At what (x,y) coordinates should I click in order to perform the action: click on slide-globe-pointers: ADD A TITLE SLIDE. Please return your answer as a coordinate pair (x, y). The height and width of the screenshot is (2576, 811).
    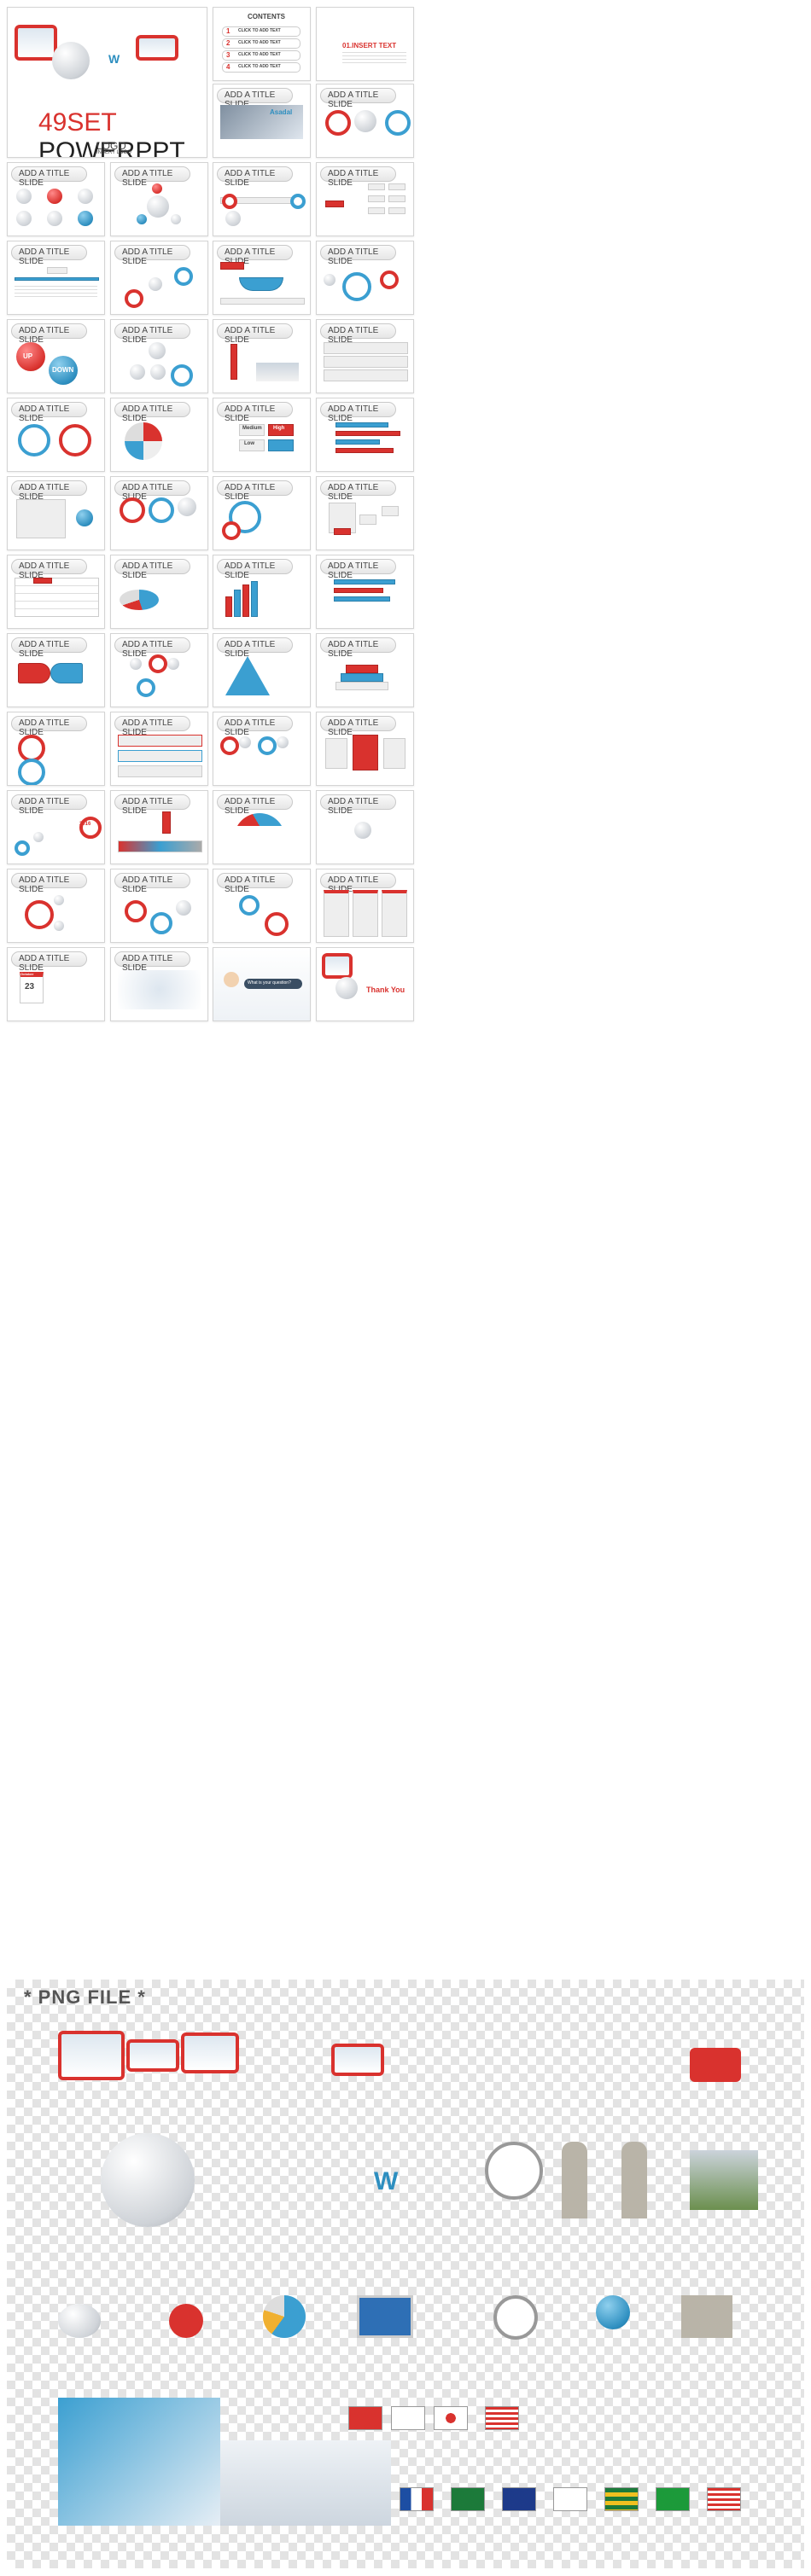
    Looking at the image, I should click on (365, 827).